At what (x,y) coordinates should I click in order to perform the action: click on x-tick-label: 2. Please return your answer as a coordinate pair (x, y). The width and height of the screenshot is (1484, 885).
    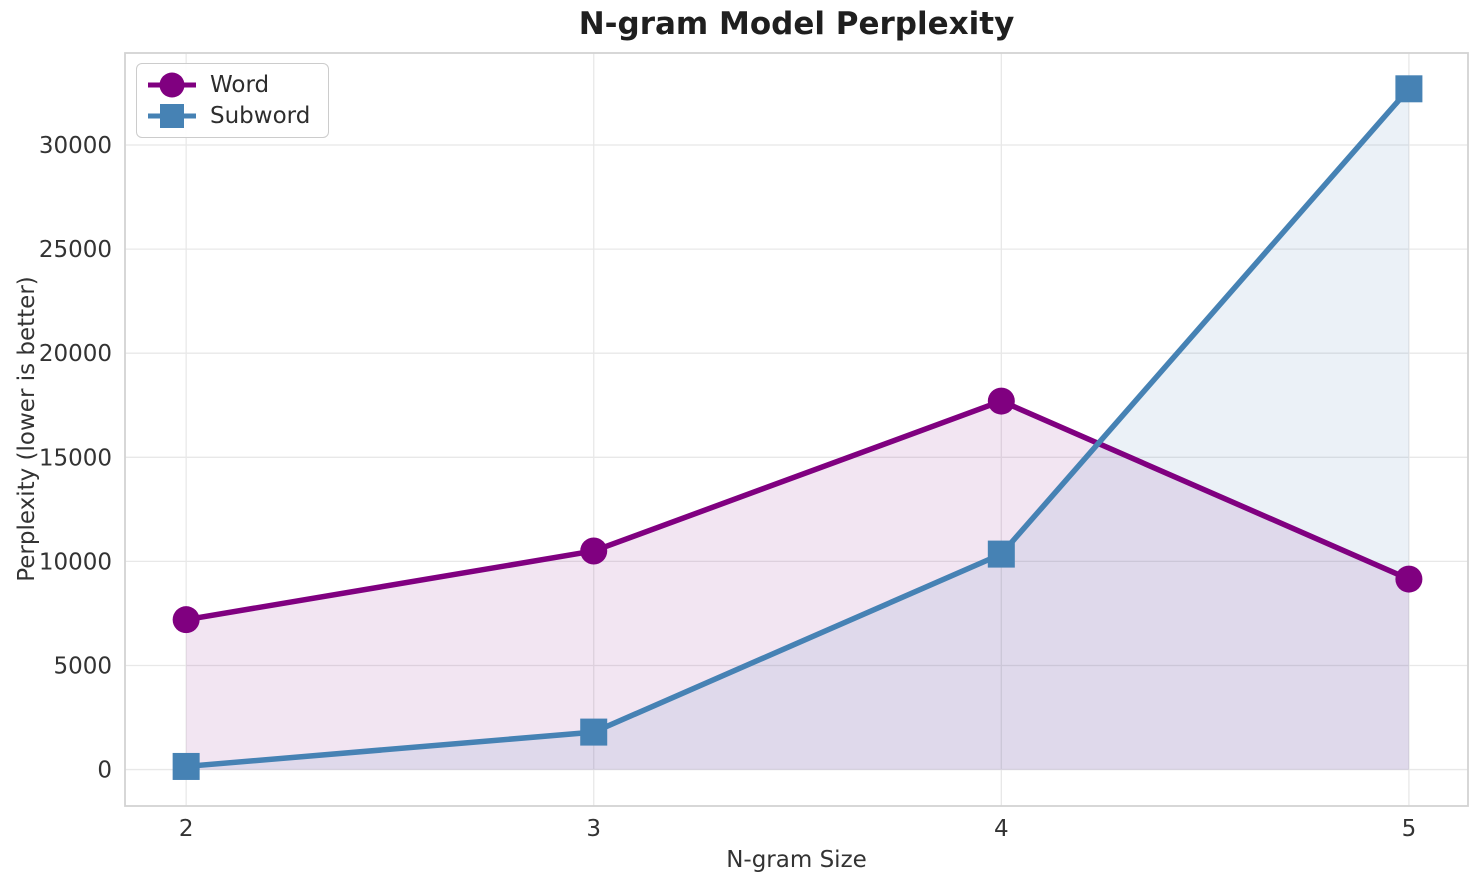
    Looking at the image, I should click on (186, 829).